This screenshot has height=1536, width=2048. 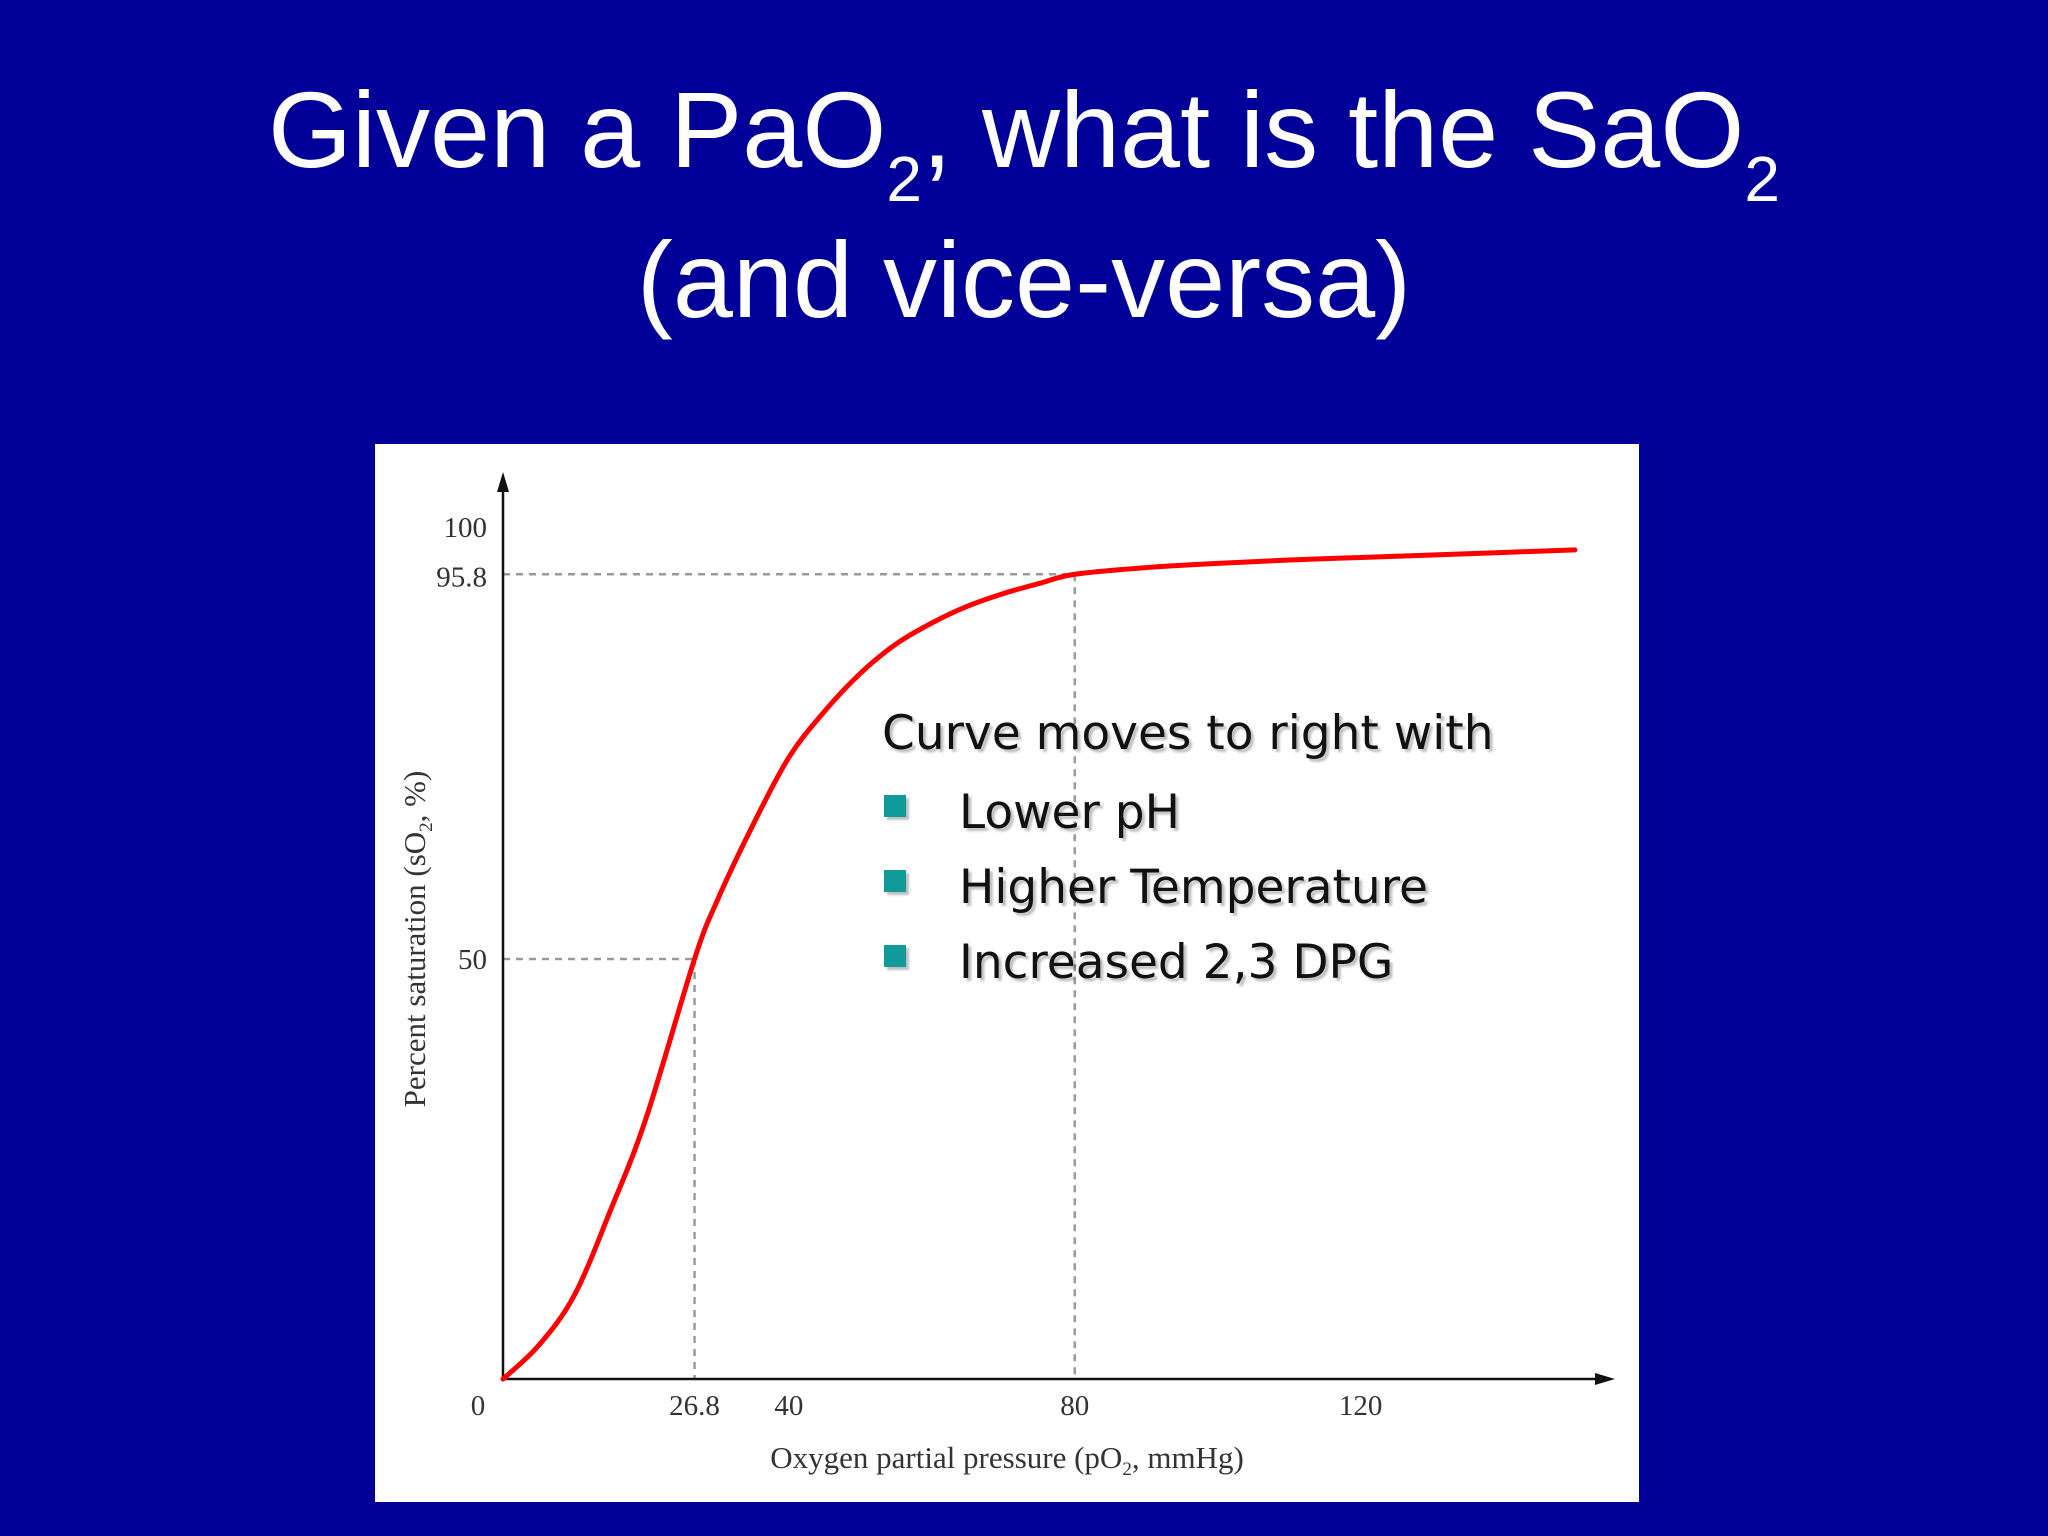 I want to click on y-tick-label: 50, so click(x=472, y=960).